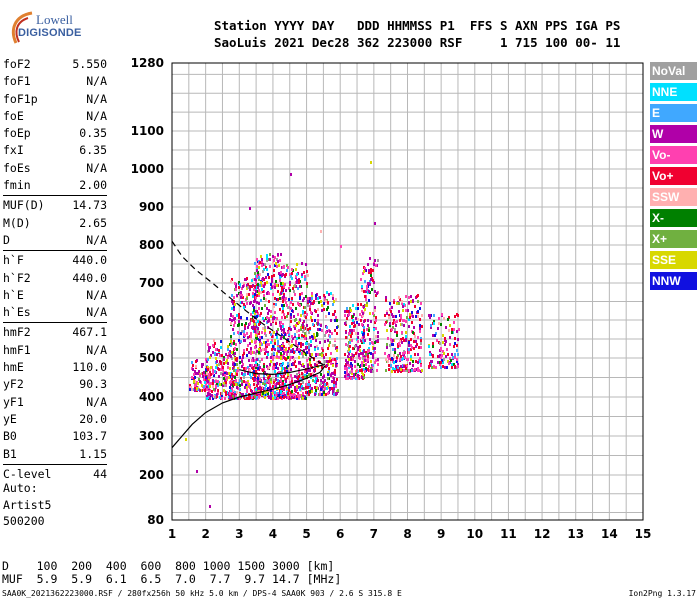 This screenshot has width=700, height=600. Describe the element at coordinates (17, 64) in the screenshot. I see `parameter-label: foF2` at that location.